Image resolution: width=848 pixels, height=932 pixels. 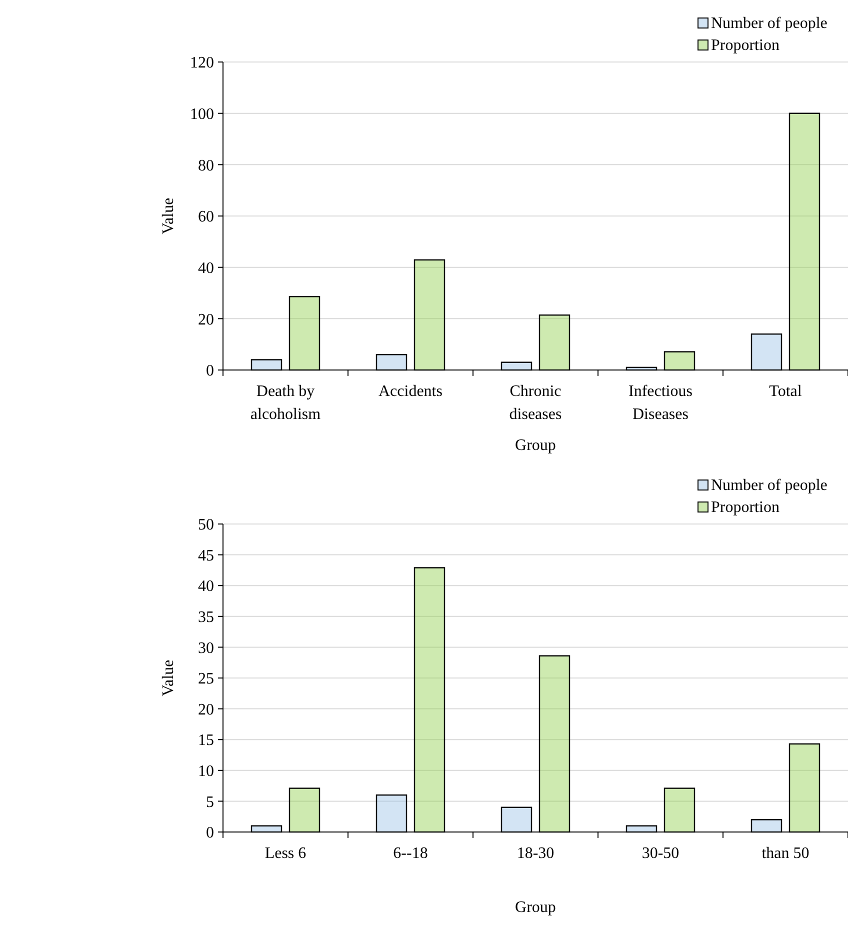 What do you see at coordinates (206, 165) in the screenshot?
I see `y-tick-label: 80` at bounding box center [206, 165].